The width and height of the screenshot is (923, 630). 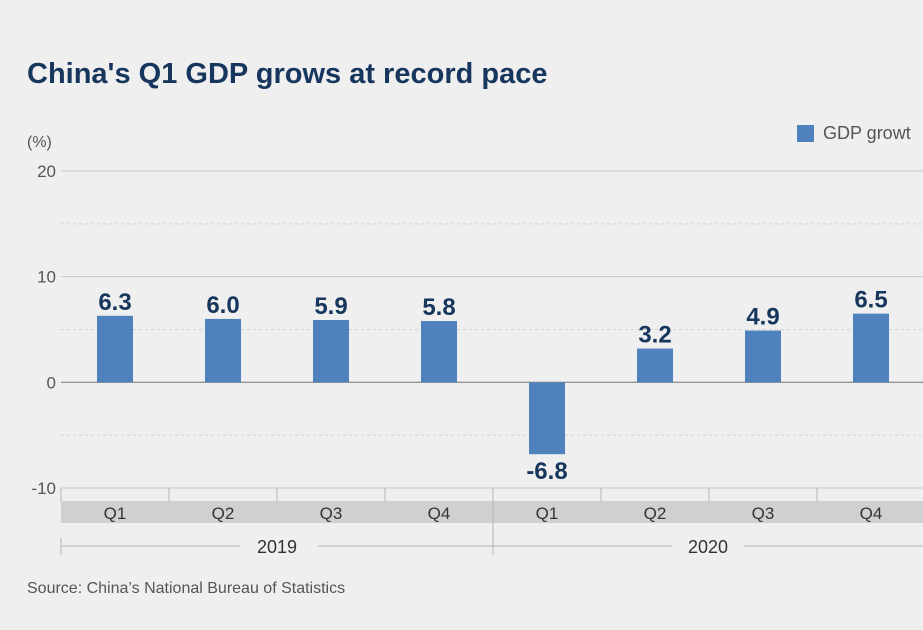 I want to click on bar-value-label: 5.8, so click(x=438, y=307).